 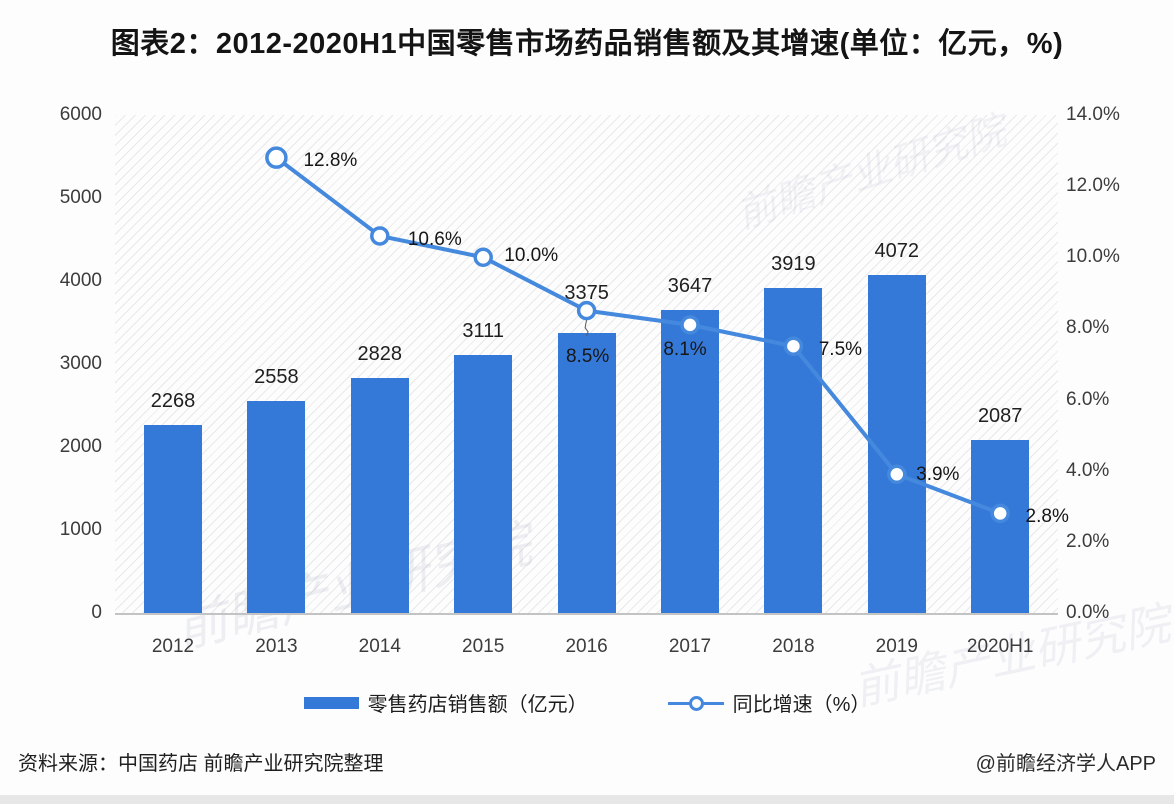 What do you see at coordinates (897, 251) in the screenshot?
I see `bar-value-label: 4072` at bounding box center [897, 251].